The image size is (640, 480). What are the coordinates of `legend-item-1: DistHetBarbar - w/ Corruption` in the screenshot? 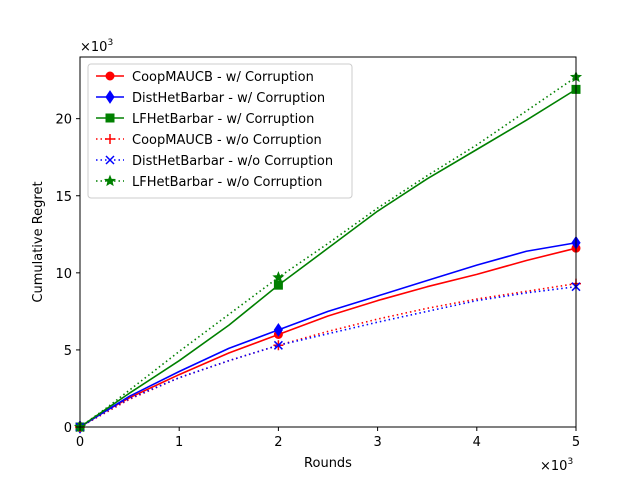 It's located at (210, 98).